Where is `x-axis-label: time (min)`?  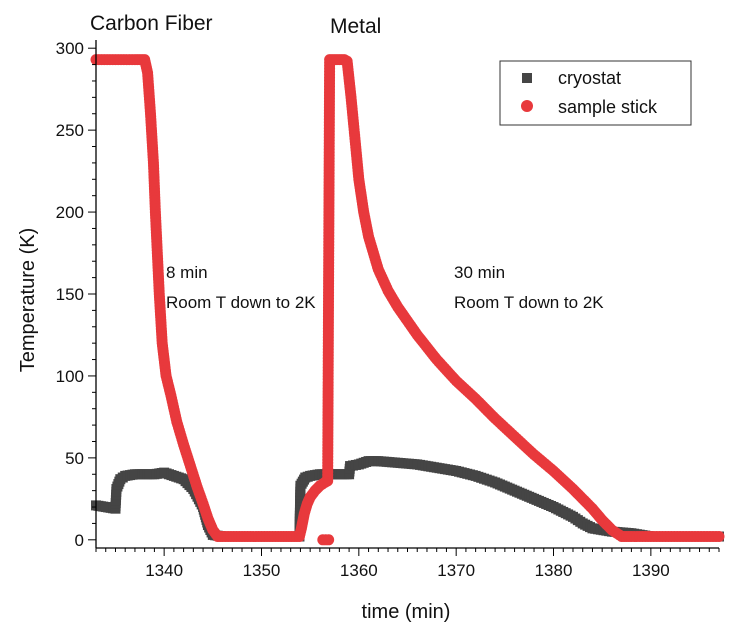
x-axis-label: time (min) is located at coordinates (406, 612).